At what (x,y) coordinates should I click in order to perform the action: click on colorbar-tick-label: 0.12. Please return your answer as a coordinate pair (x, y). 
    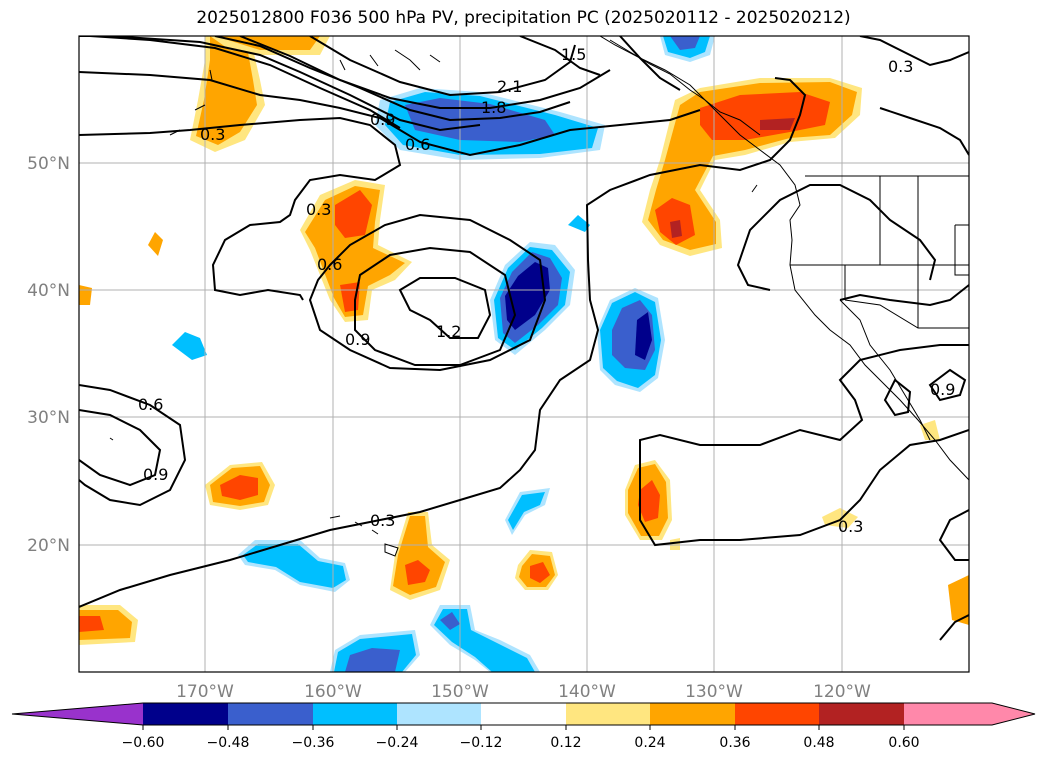
    Looking at the image, I should click on (565, 743).